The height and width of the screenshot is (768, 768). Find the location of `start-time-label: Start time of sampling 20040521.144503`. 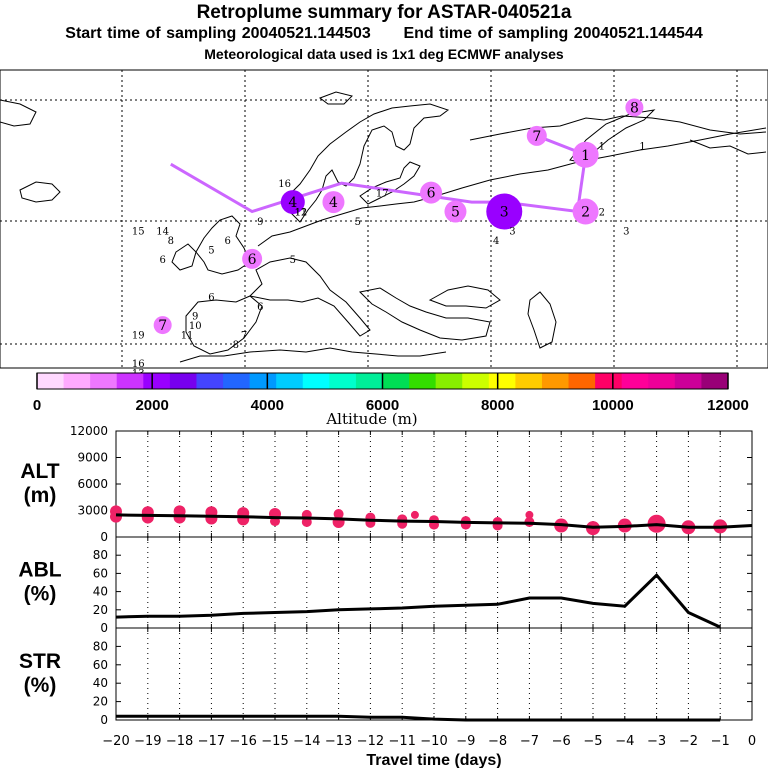

start-time-label: Start time of sampling 20040521.144503 is located at coordinates (218, 33).